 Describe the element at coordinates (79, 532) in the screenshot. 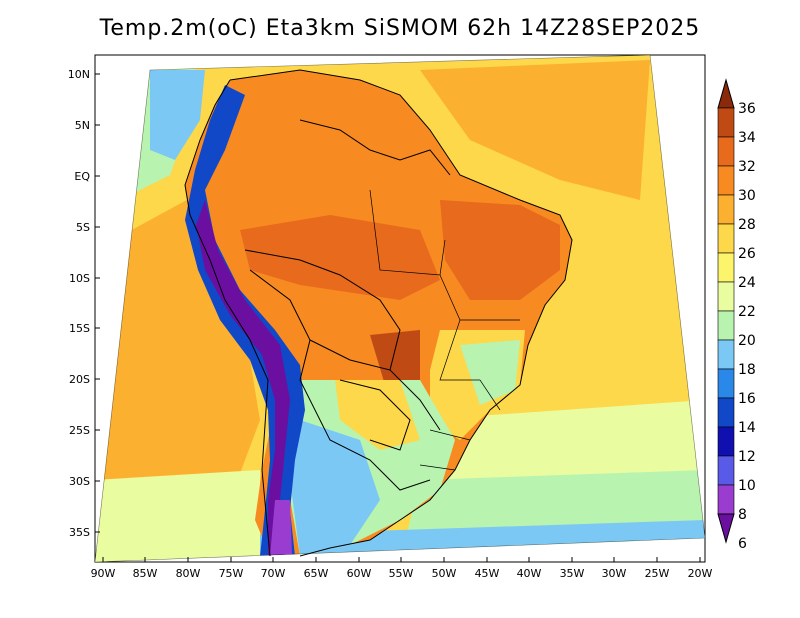

I see `lat-tick-label: 35S` at that location.